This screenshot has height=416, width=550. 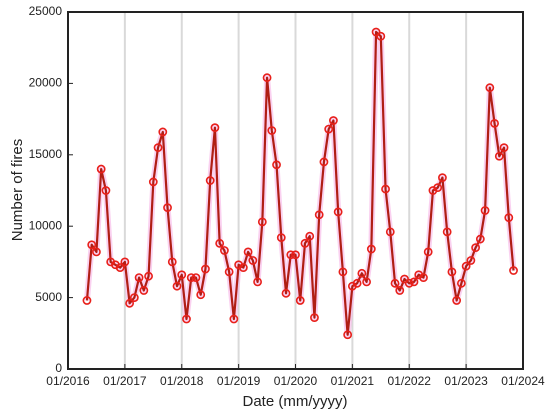 I want to click on x-tick-label: 01/2023, so click(x=466, y=381).